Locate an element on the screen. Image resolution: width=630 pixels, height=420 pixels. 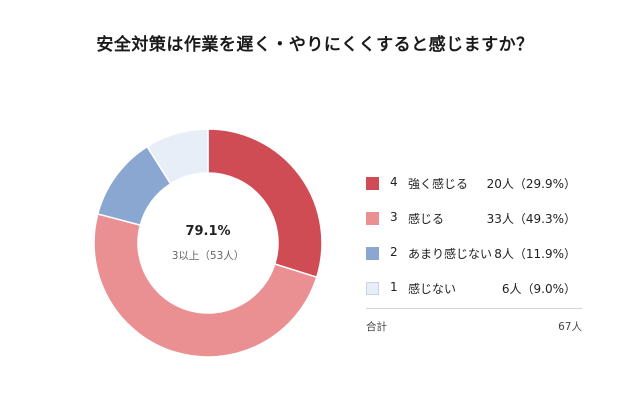
legend-count: 33人（49.3%） is located at coordinates (531, 219).